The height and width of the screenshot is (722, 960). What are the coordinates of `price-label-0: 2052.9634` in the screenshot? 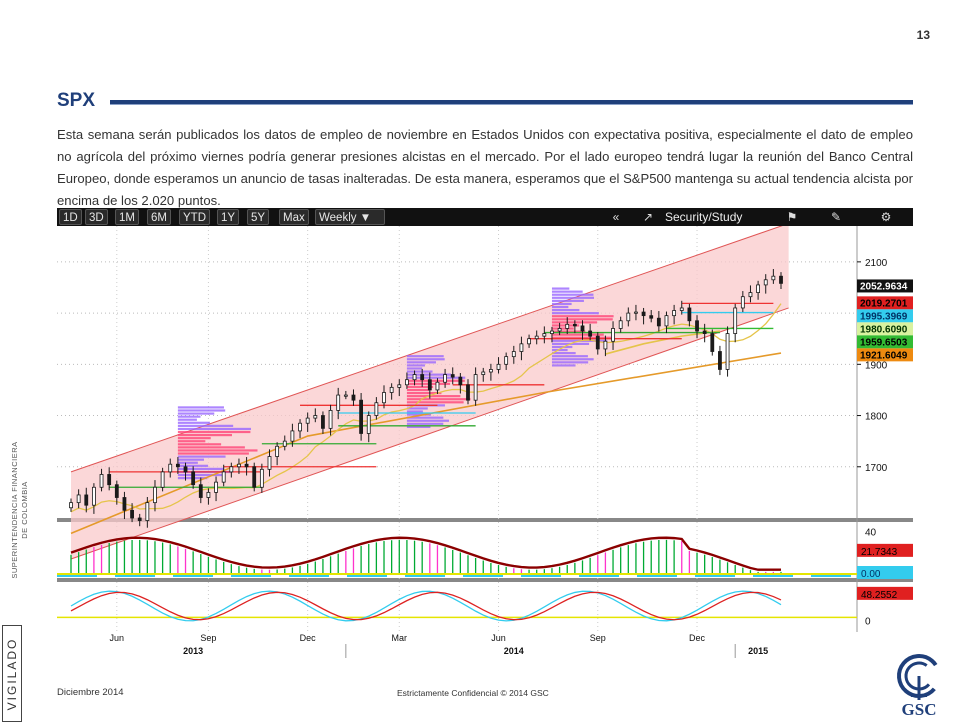 It's located at (884, 286).